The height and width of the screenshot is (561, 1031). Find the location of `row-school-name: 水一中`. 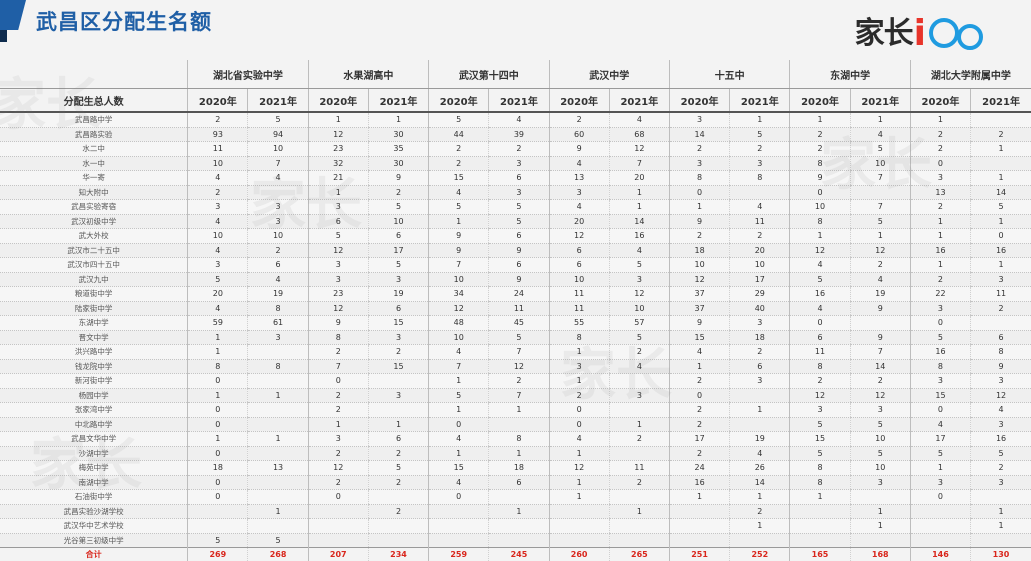

row-school-name: 水一中 is located at coordinates (94, 163).